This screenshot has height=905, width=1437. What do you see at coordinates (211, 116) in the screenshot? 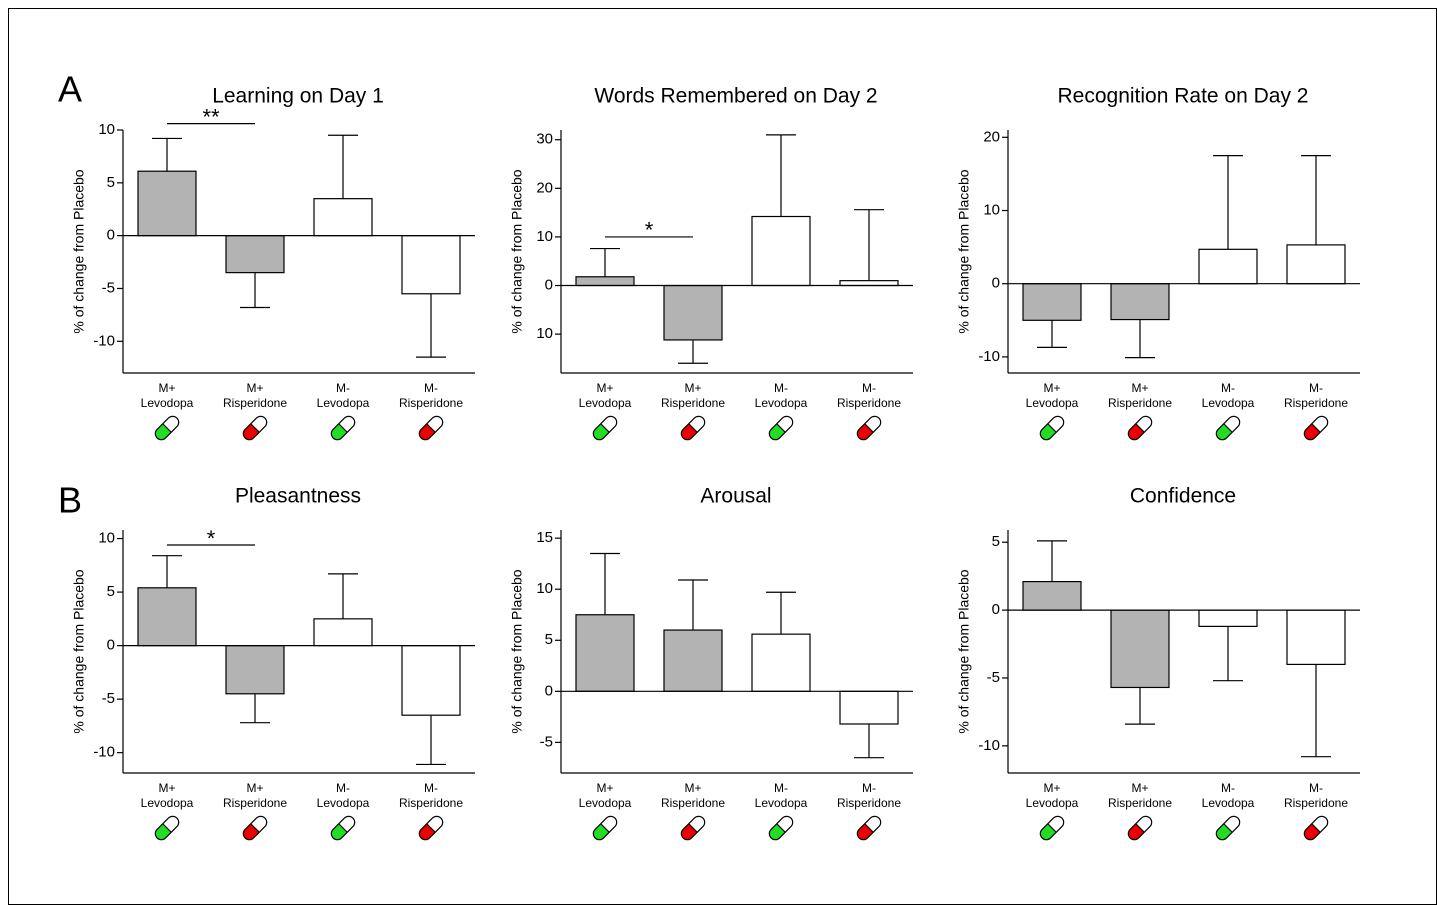
I see `significance-label: **` at bounding box center [211, 116].